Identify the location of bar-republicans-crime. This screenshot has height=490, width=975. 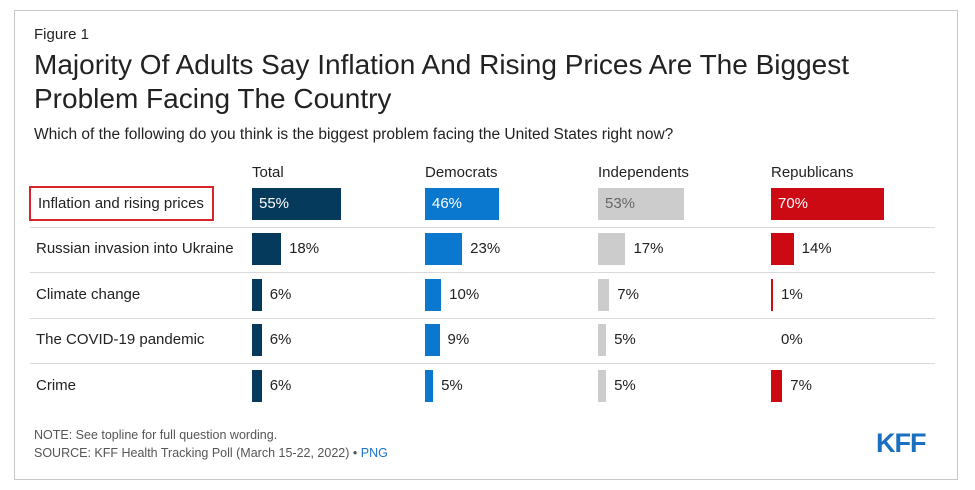
(777, 386).